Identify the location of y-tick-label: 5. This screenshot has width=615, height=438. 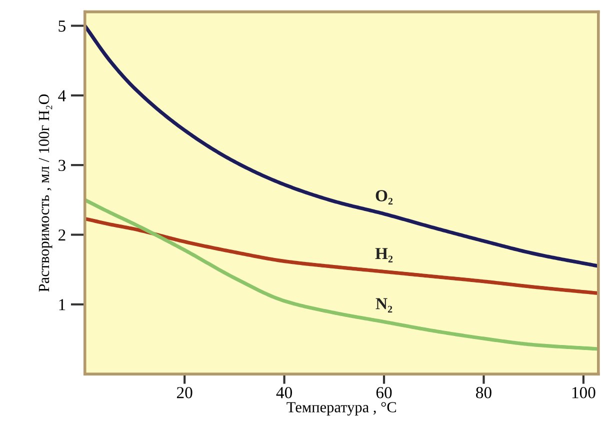
(62, 26).